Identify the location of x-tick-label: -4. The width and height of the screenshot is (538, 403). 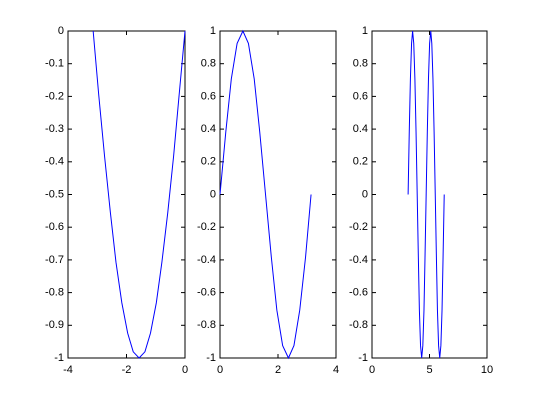
(68, 370).